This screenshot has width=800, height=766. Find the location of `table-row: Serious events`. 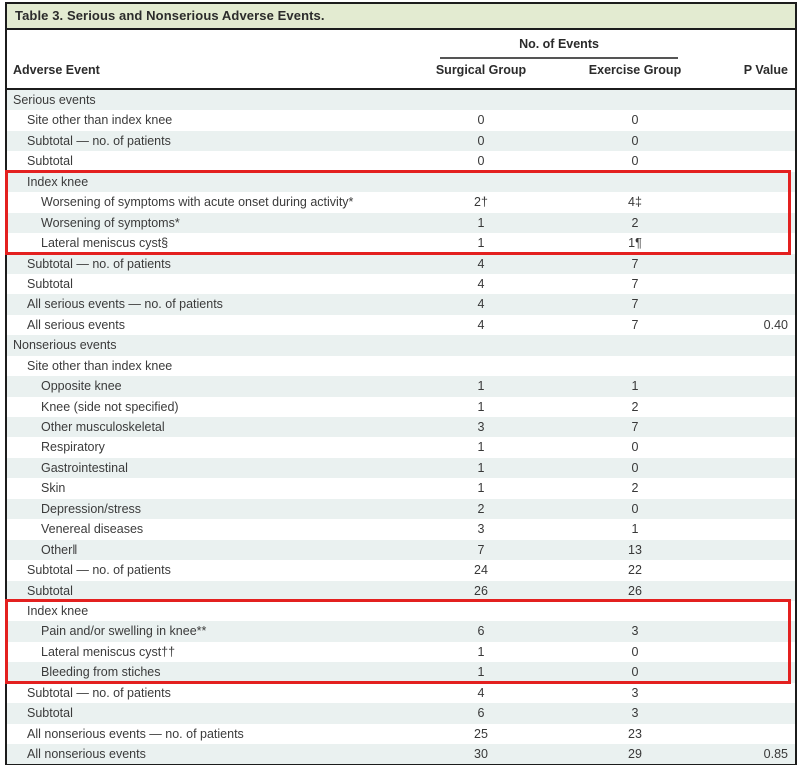

table-row: Serious events is located at coordinates (401, 100).